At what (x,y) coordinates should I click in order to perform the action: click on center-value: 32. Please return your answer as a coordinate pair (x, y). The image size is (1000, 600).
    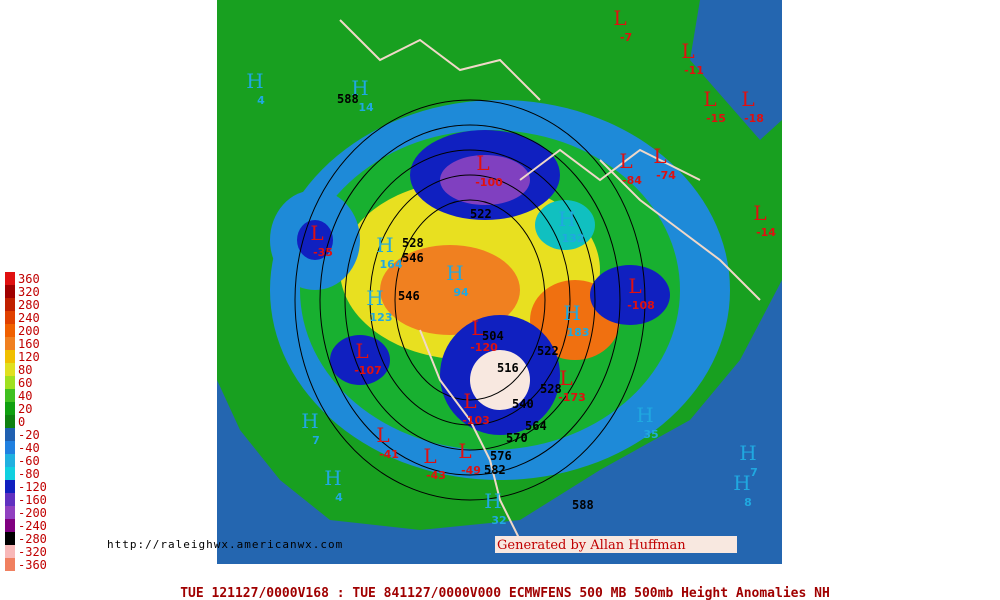
    Looking at the image, I should click on (498, 520).